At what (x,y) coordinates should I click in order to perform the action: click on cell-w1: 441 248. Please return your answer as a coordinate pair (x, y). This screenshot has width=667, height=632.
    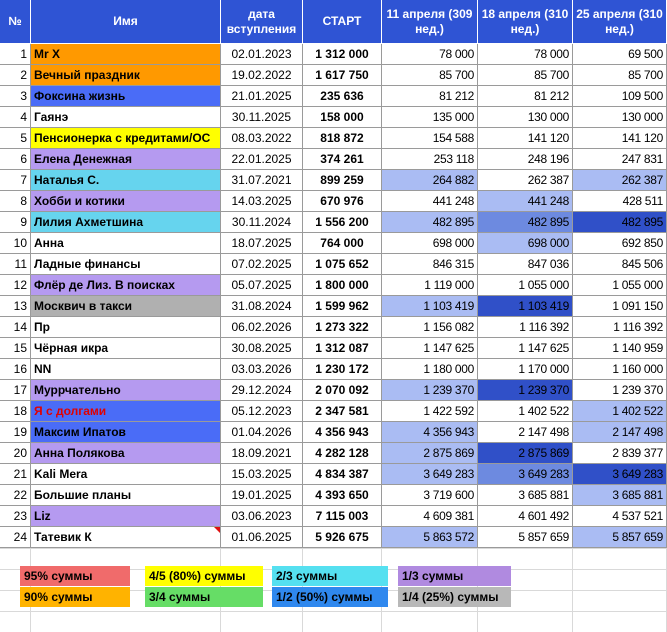
    Looking at the image, I should click on (430, 201).